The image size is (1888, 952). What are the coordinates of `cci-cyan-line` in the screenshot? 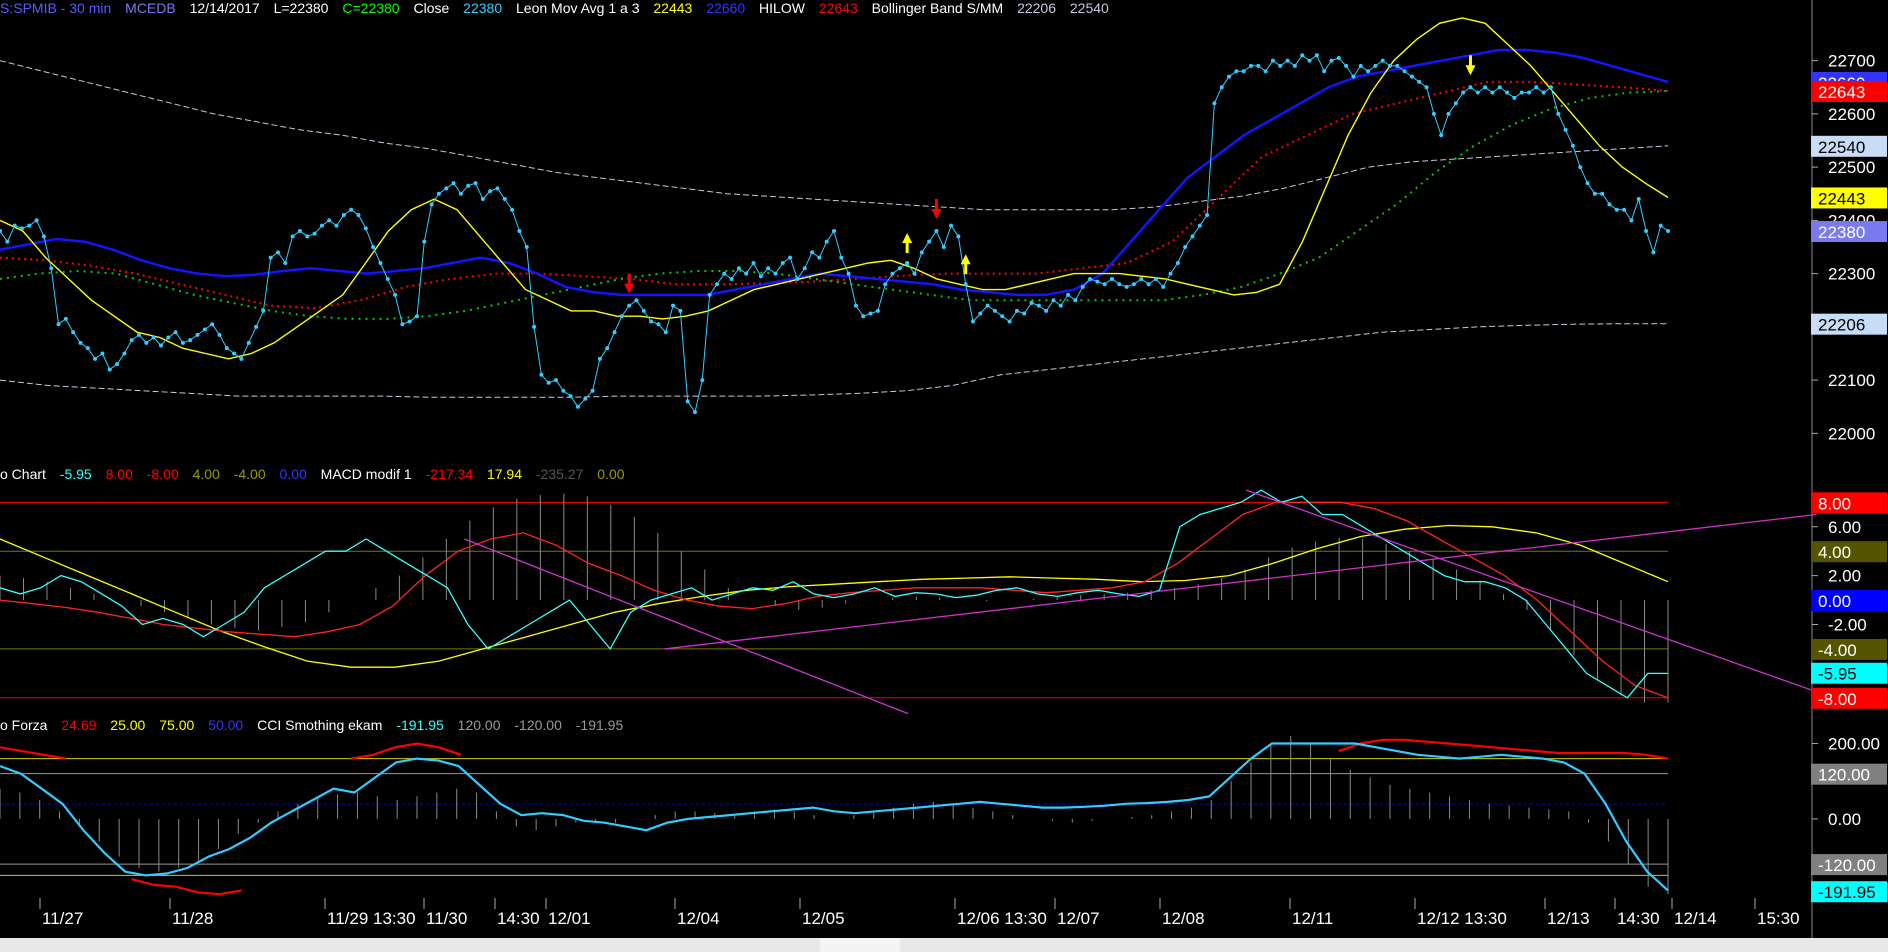 It's located at (834, 817).